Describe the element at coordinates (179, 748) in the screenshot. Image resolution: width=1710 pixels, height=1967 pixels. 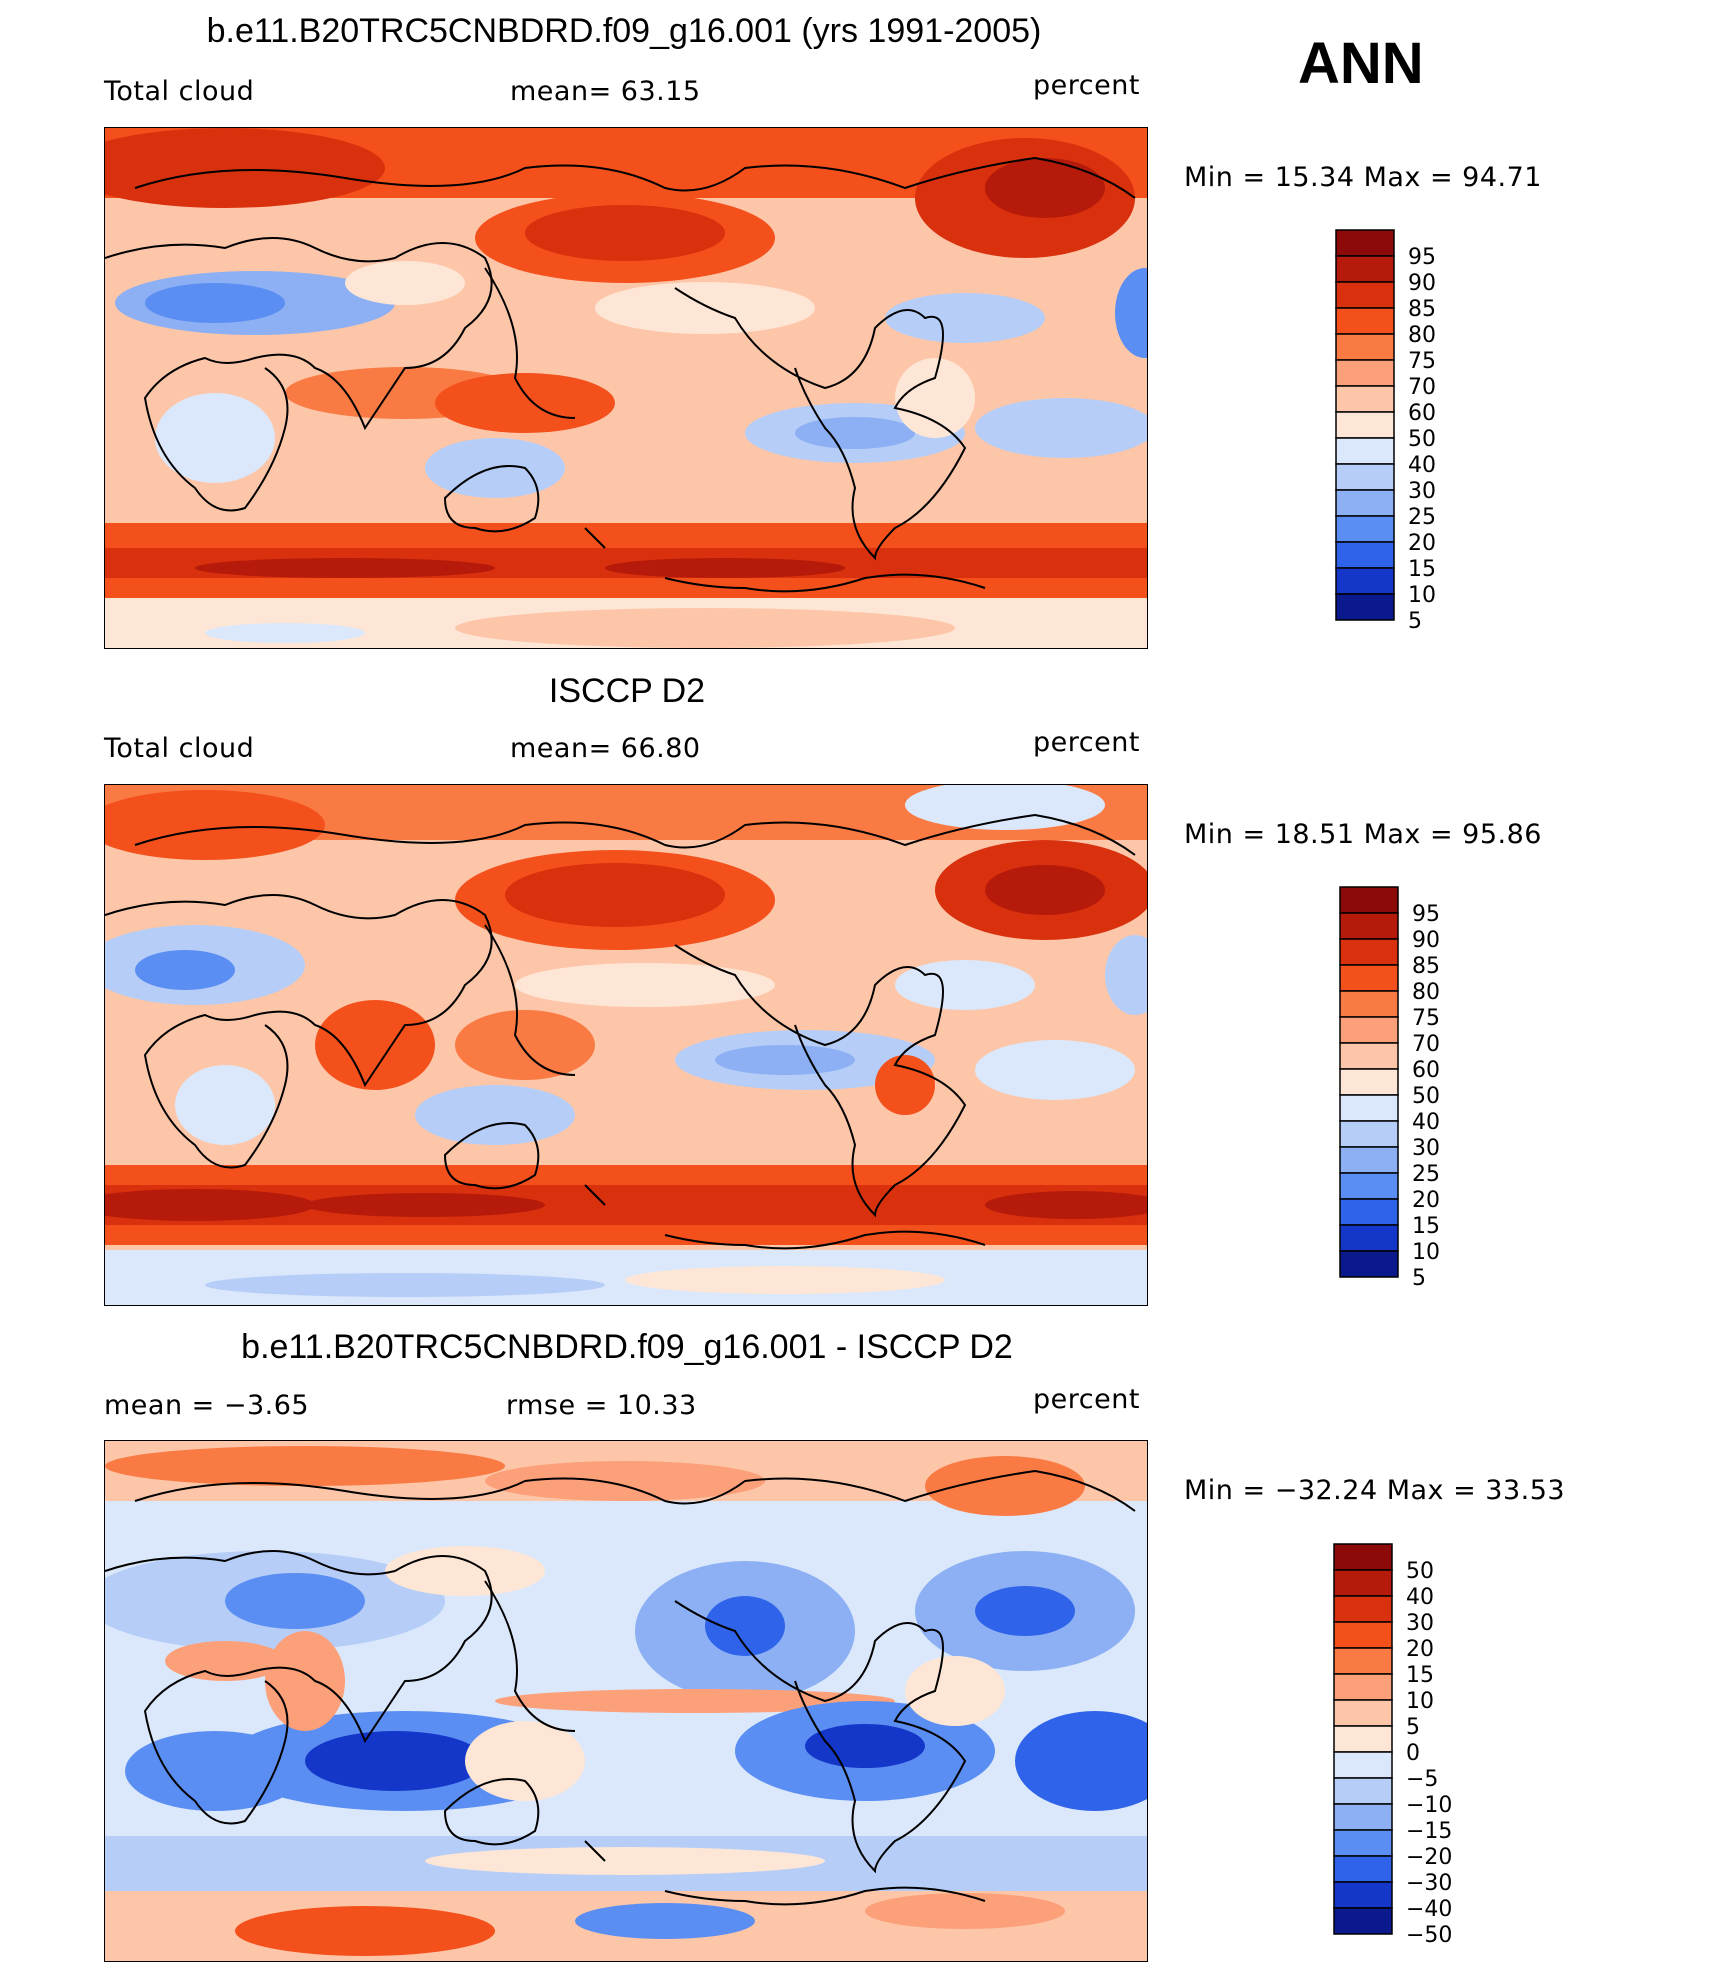
I see `panel-2-variable-label: Total cloud` at that location.